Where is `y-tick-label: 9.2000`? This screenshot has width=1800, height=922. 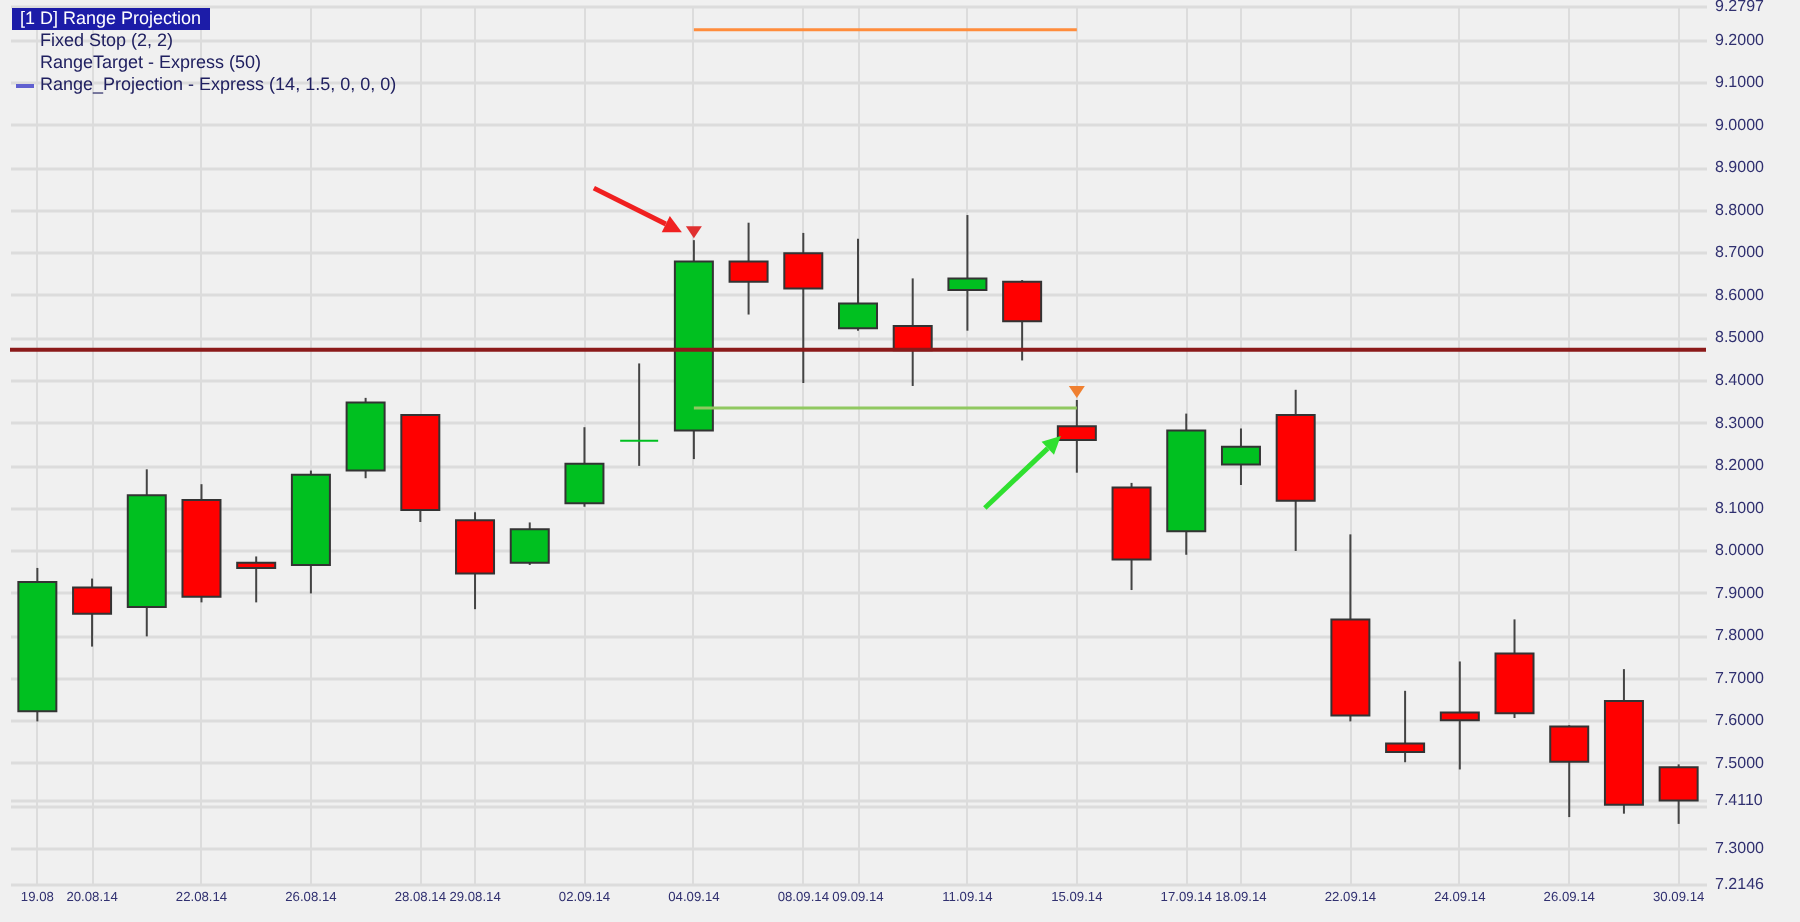
y-tick-label: 9.2000 is located at coordinates (1740, 39).